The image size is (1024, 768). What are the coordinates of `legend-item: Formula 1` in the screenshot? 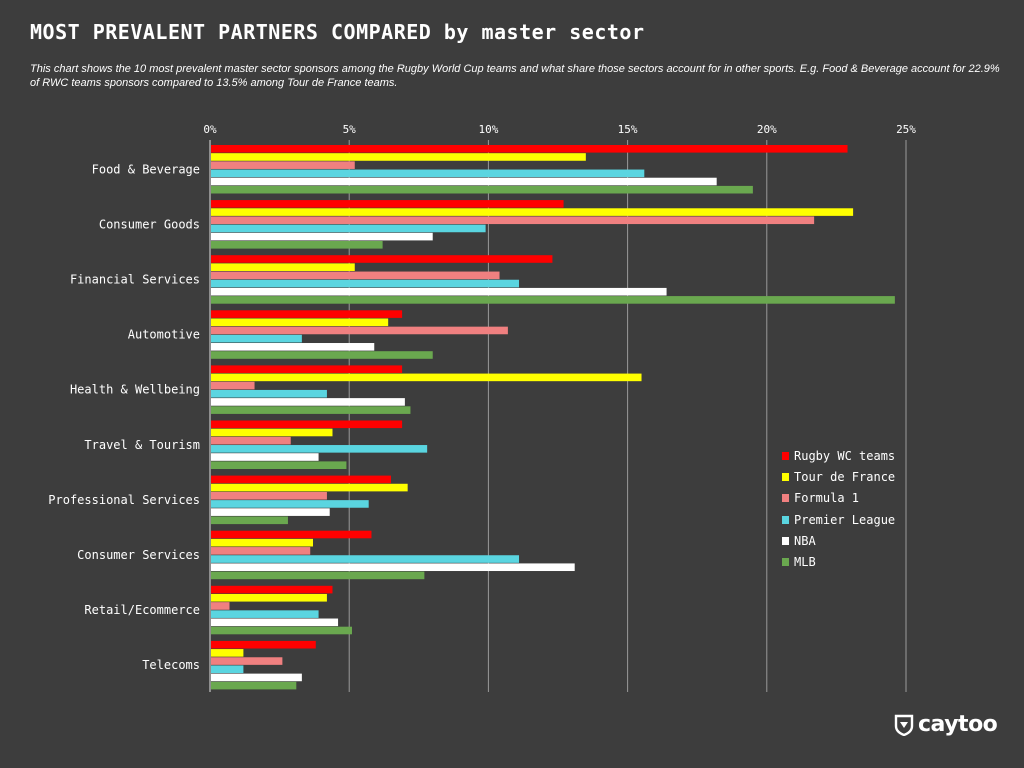 It's located at (838, 498).